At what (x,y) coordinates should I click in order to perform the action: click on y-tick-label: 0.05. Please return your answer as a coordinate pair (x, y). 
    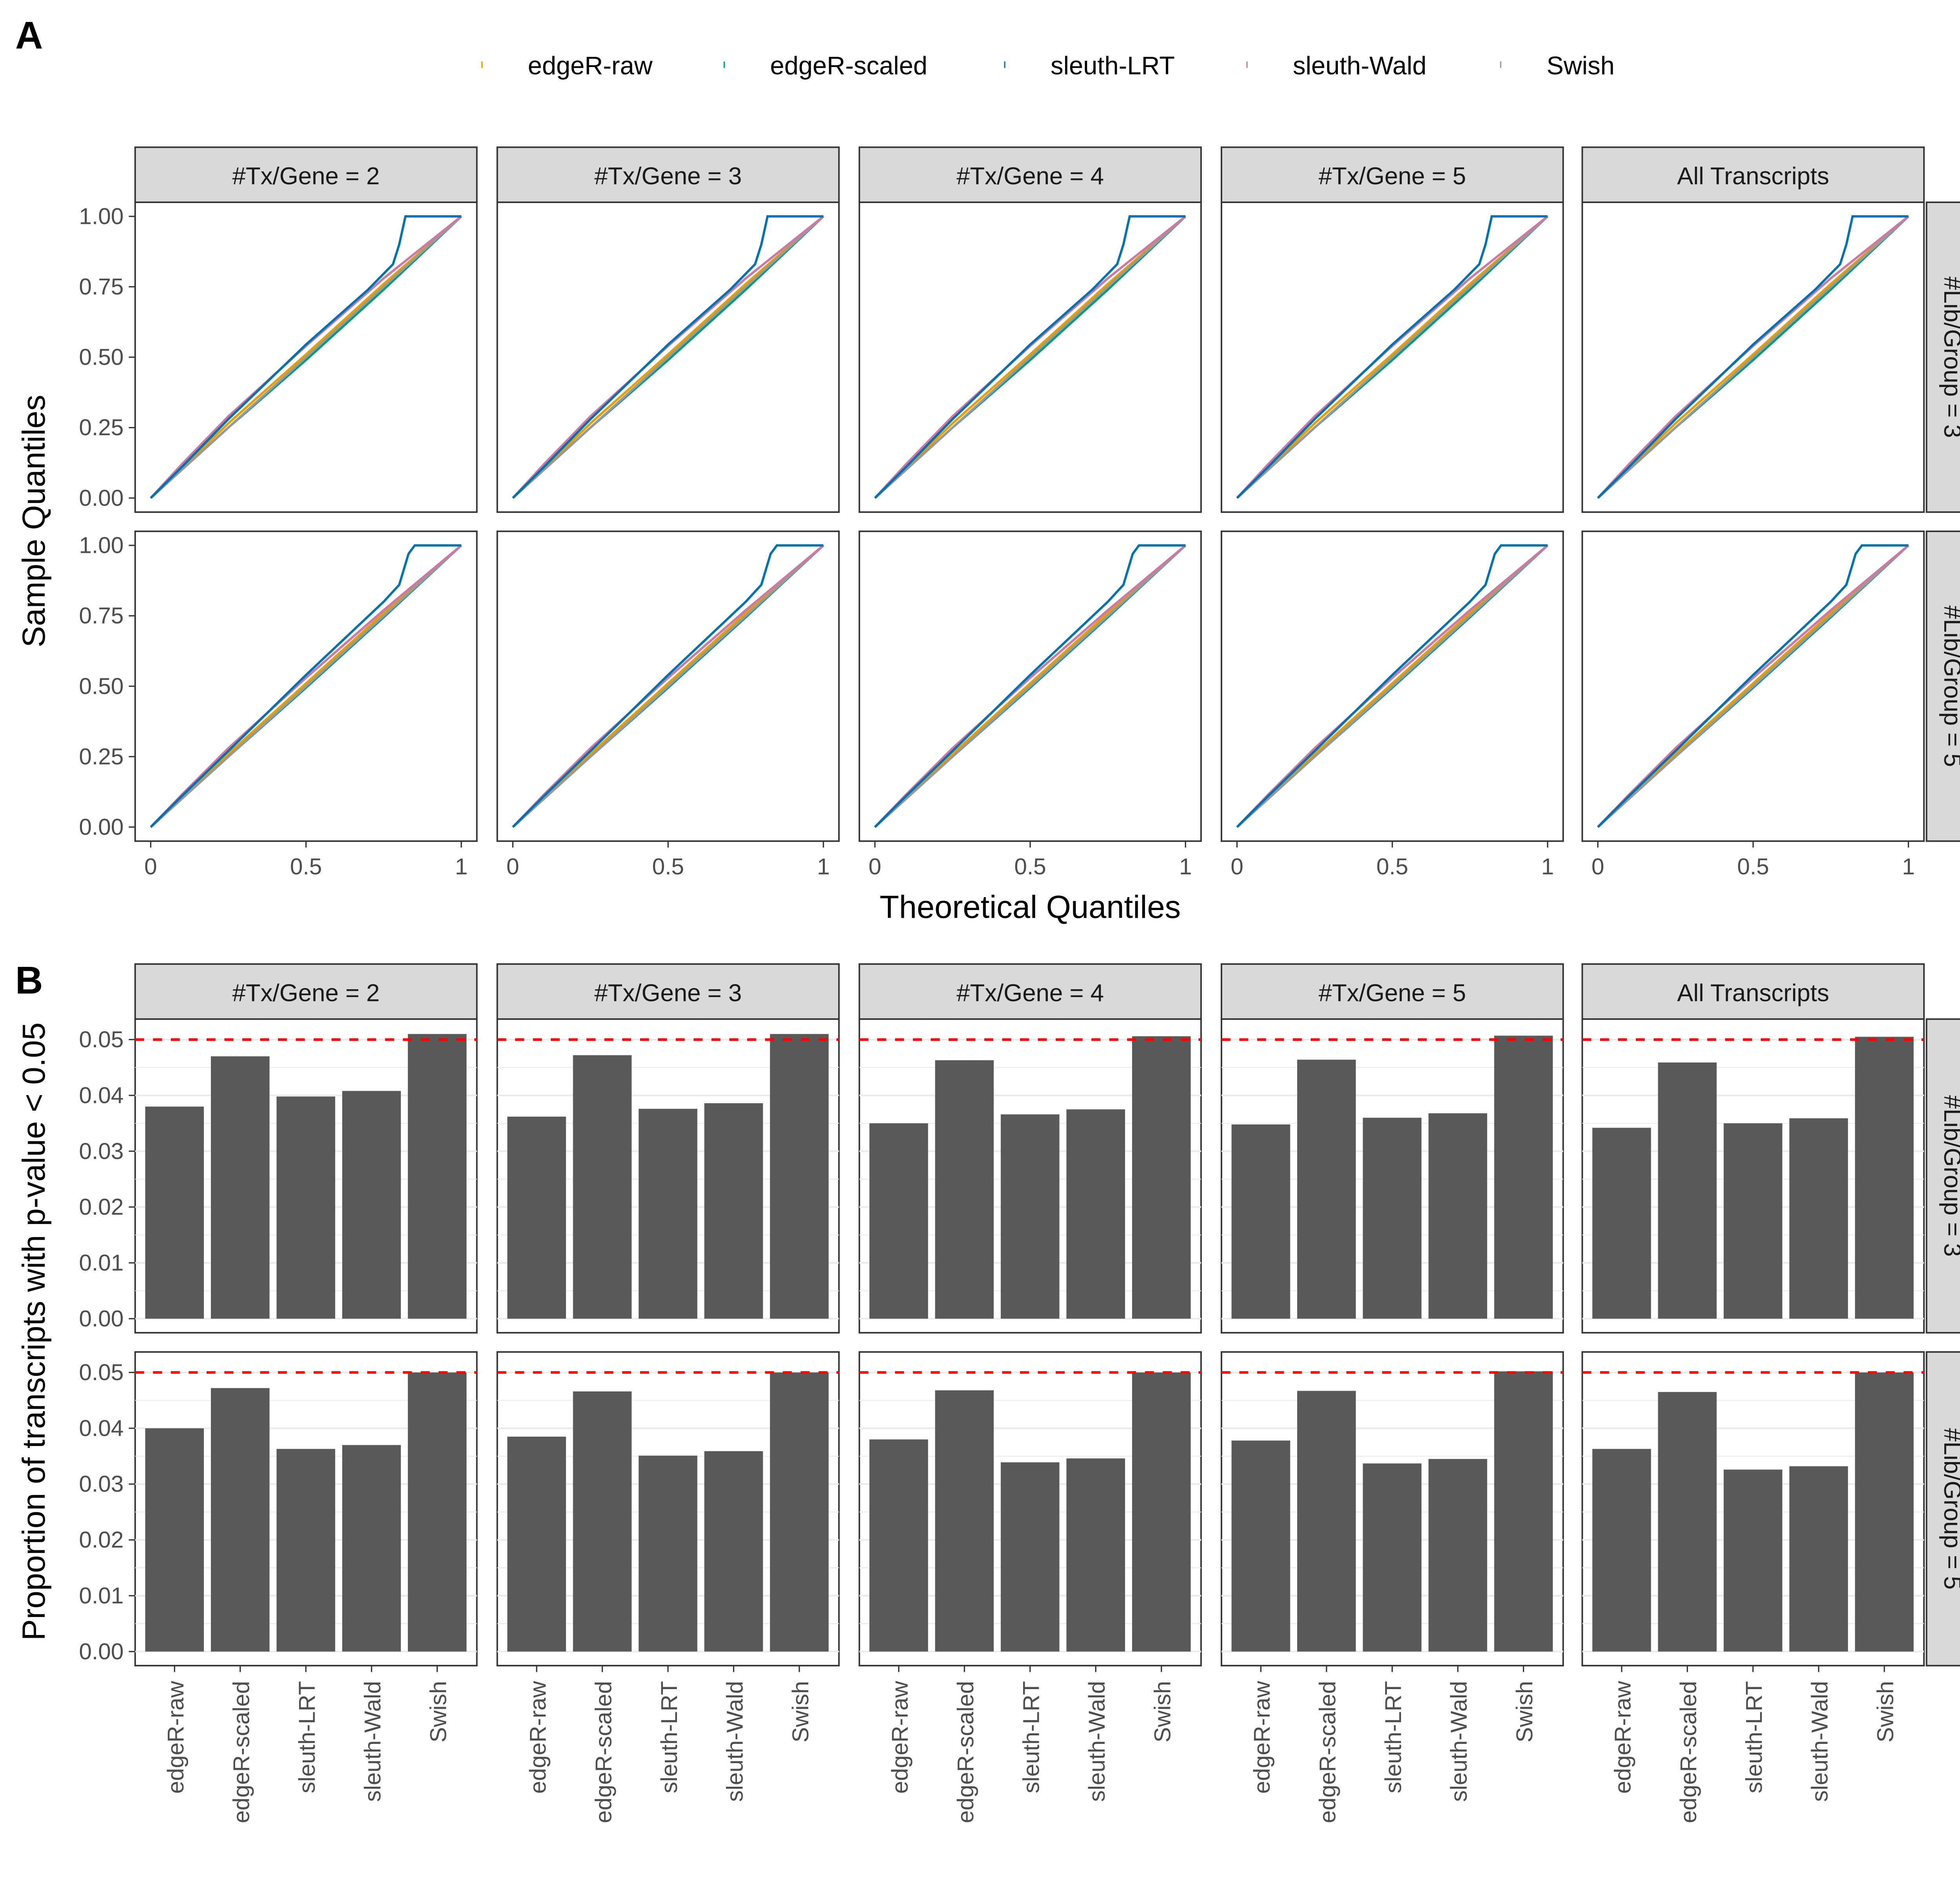
    Looking at the image, I should click on (102, 1372).